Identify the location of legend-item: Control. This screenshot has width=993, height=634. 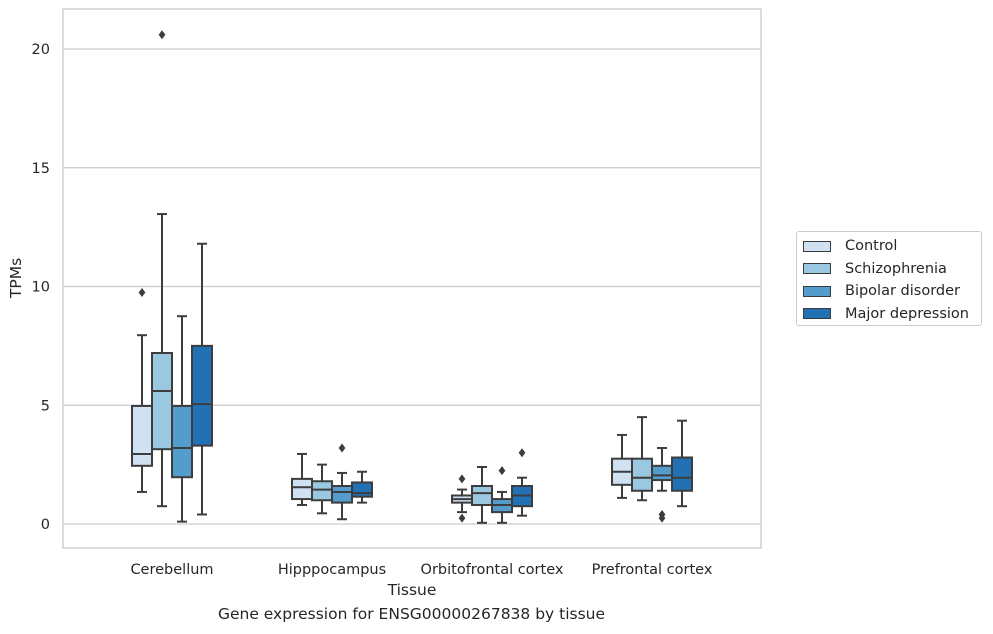
(850, 246).